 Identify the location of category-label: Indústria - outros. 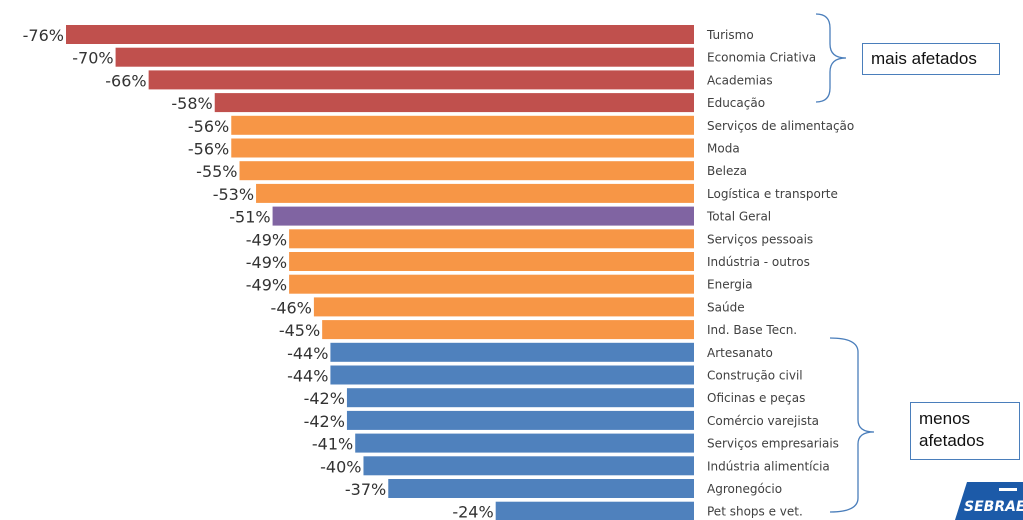
(758, 262).